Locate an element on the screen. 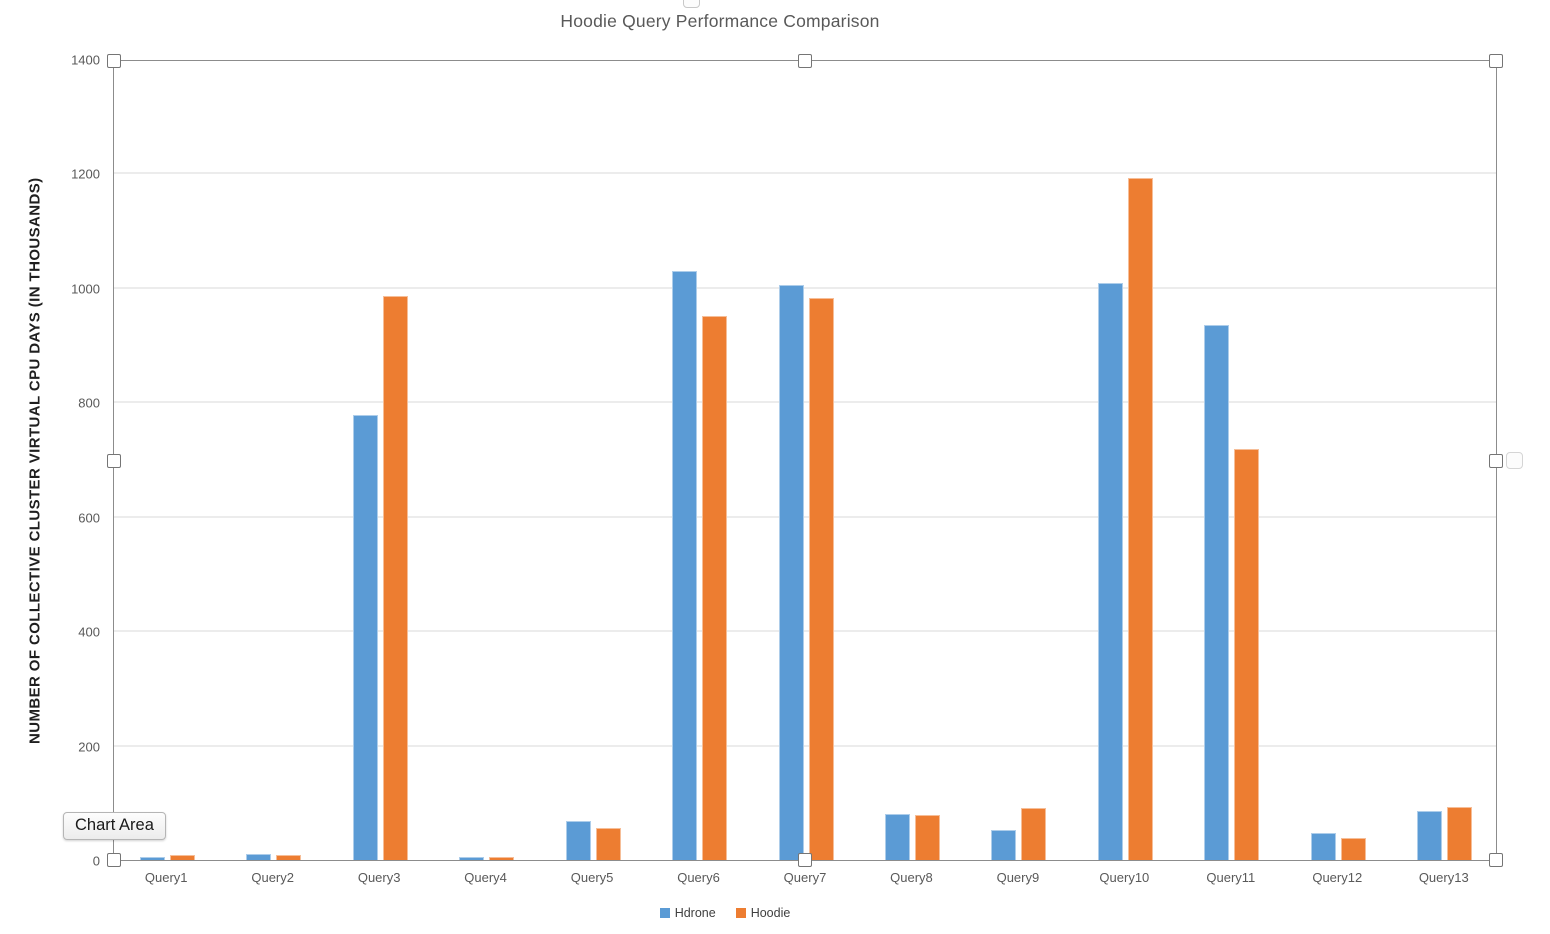 This screenshot has width=1550, height=934. x-tick-label-query6: Query6 is located at coordinates (698, 877).